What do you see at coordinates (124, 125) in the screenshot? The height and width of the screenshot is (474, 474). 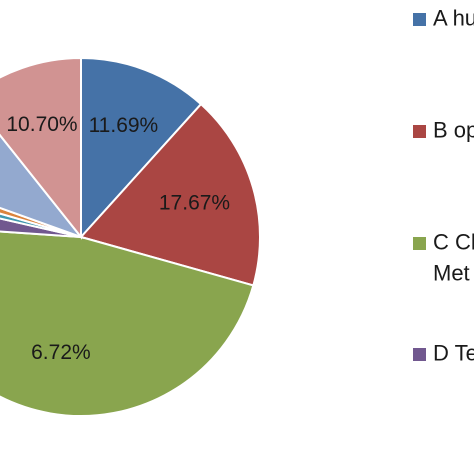 I see `data-label-0: 11.69%` at bounding box center [124, 125].